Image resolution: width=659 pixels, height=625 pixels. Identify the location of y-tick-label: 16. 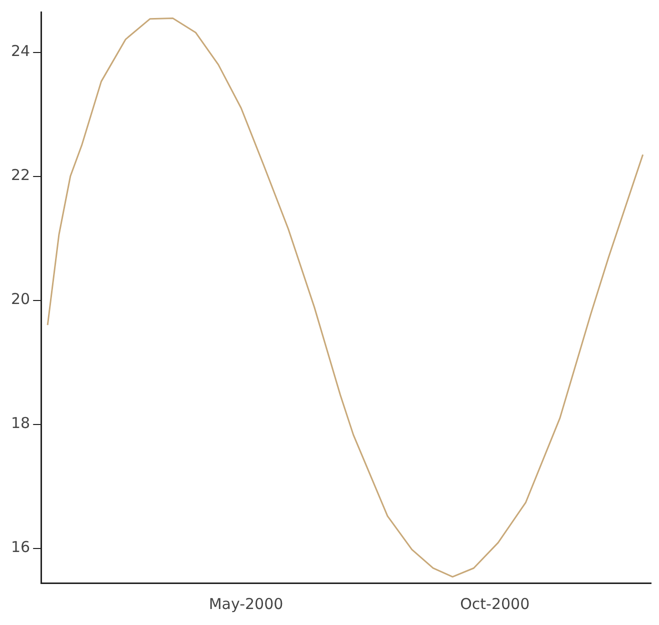
(20, 547).